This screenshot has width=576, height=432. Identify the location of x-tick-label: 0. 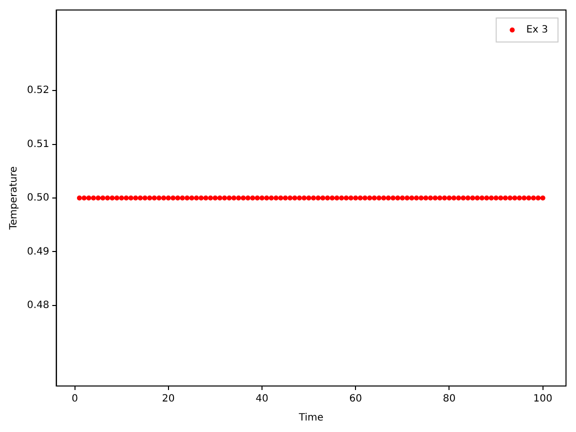
(75, 399).